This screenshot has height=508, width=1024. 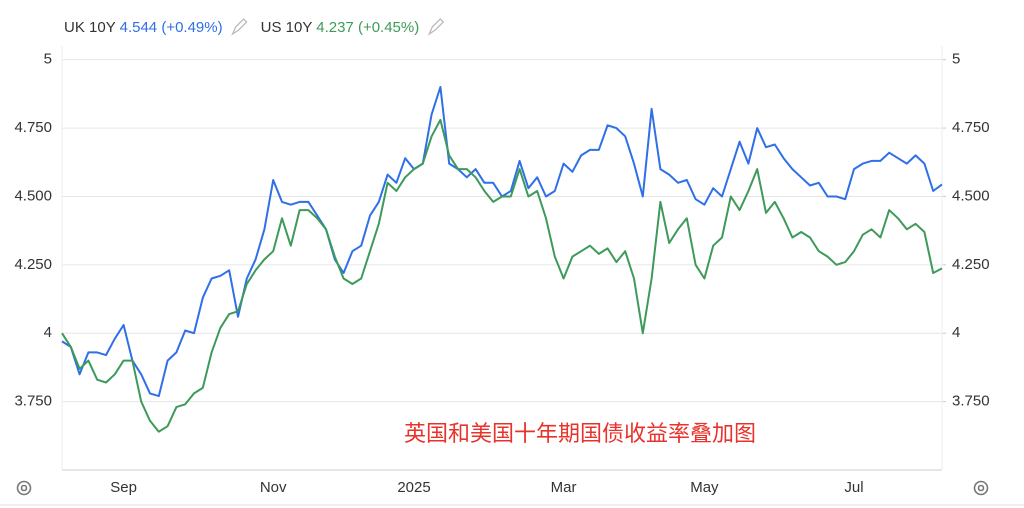 I want to click on y2-tick-label: 5, so click(x=956, y=59).